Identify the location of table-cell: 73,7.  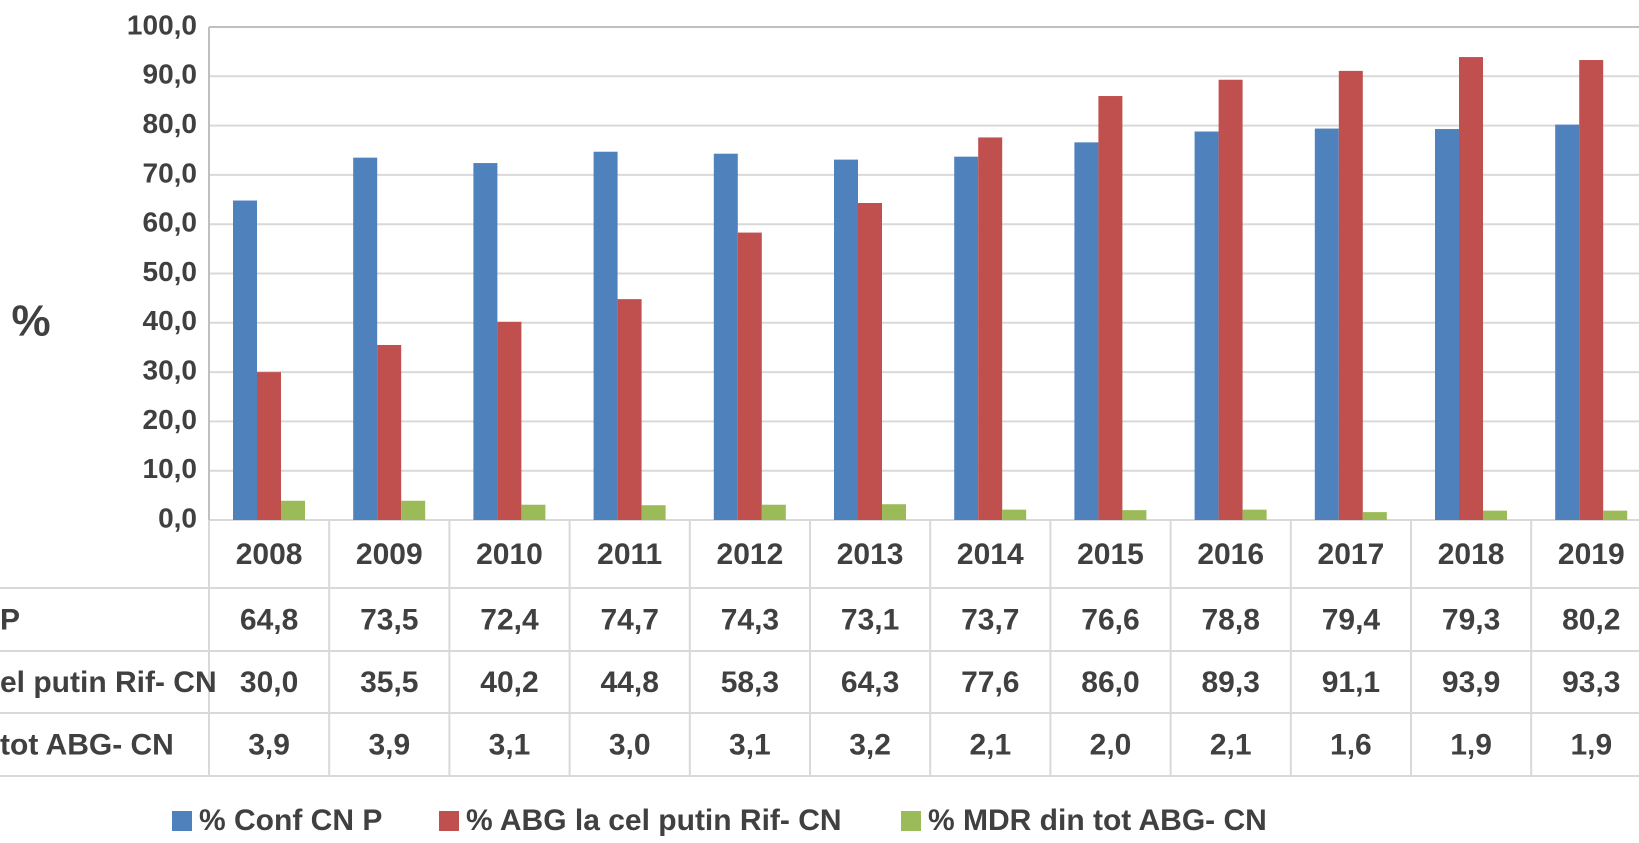
(990, 619).